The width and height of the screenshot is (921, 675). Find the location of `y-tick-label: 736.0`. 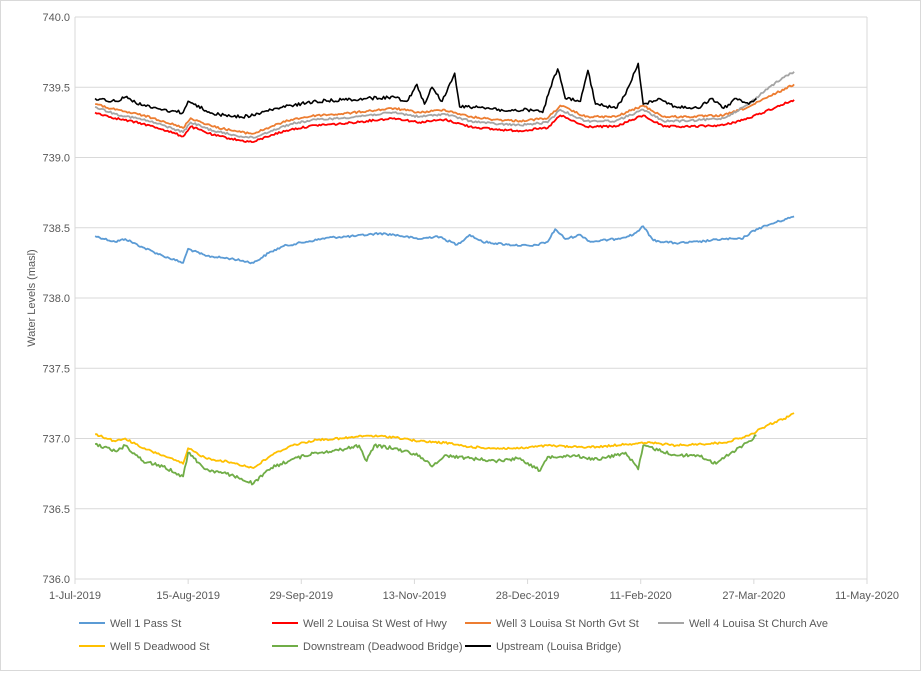

y-tick-label: 736.0 is located at coordinates (56, 580).